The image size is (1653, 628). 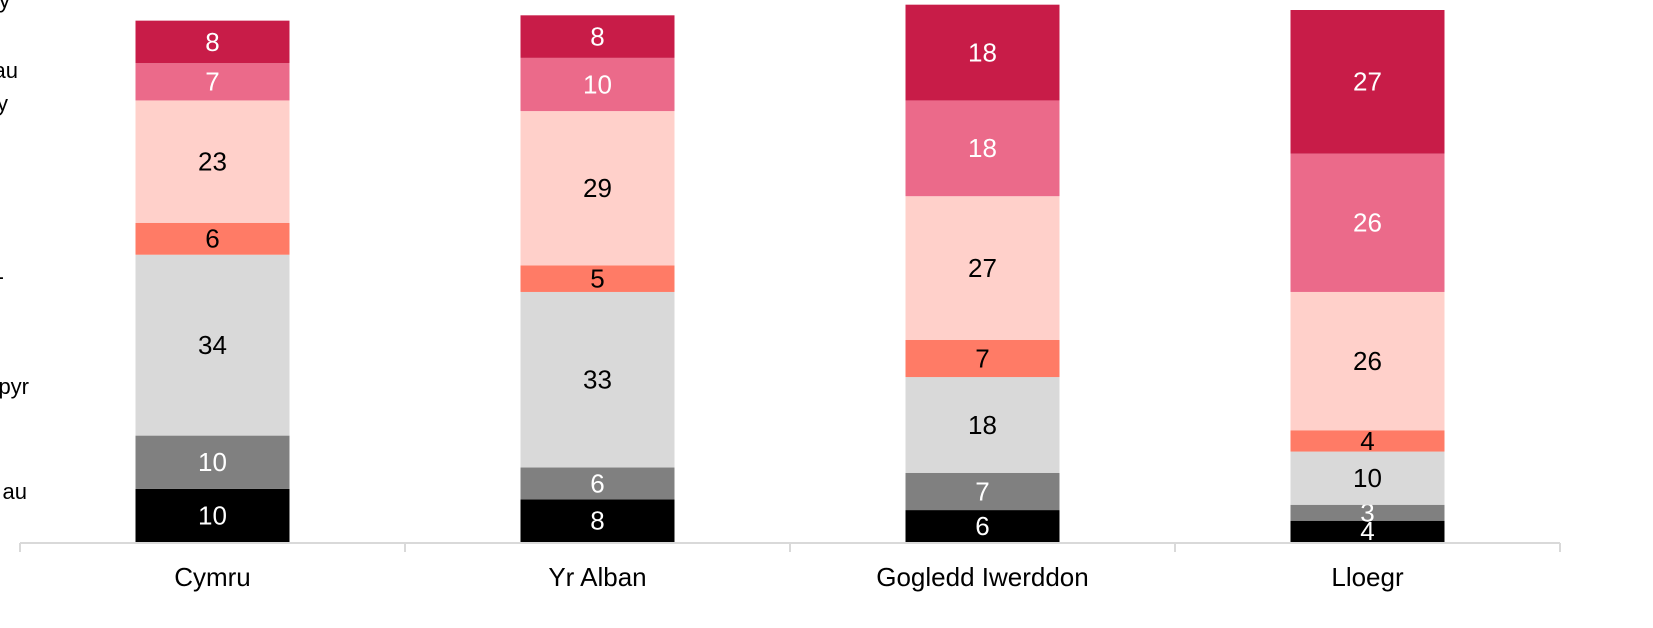 I want to click on data-label: 33, so click(x=597, y=380).